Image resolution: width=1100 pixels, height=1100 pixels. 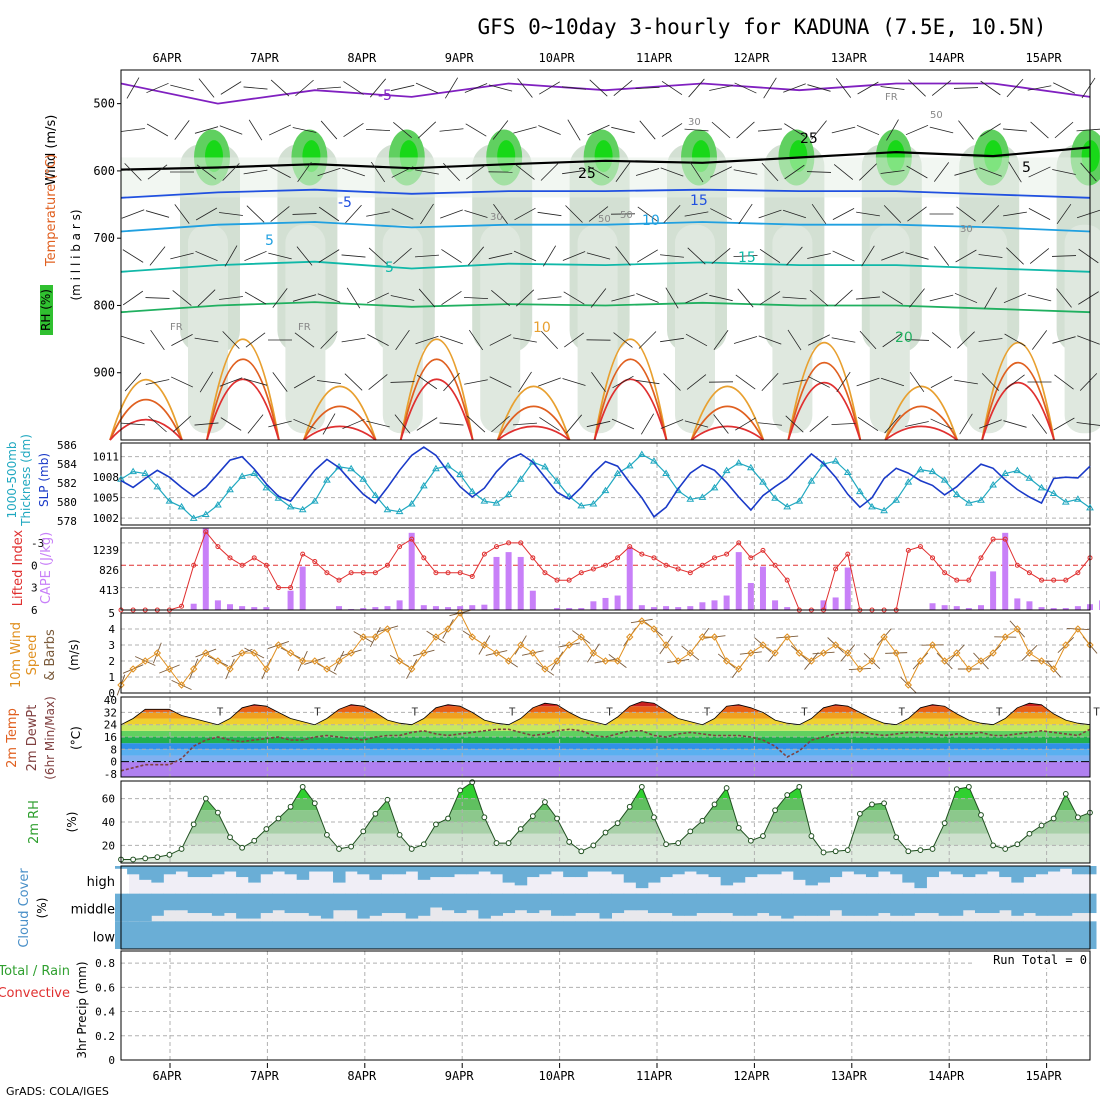 I want to click on run-total-bg, so click(x=1032, y=960).